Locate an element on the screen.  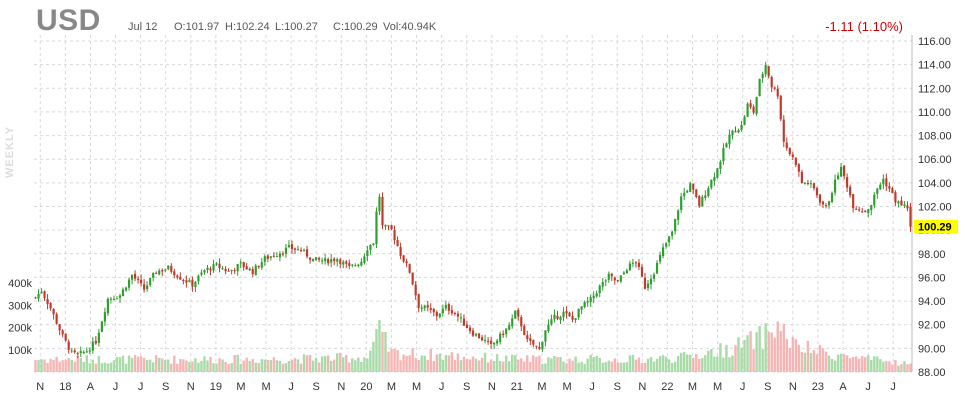
volume-tick-label: 400k is located at coordinates (20, 284).